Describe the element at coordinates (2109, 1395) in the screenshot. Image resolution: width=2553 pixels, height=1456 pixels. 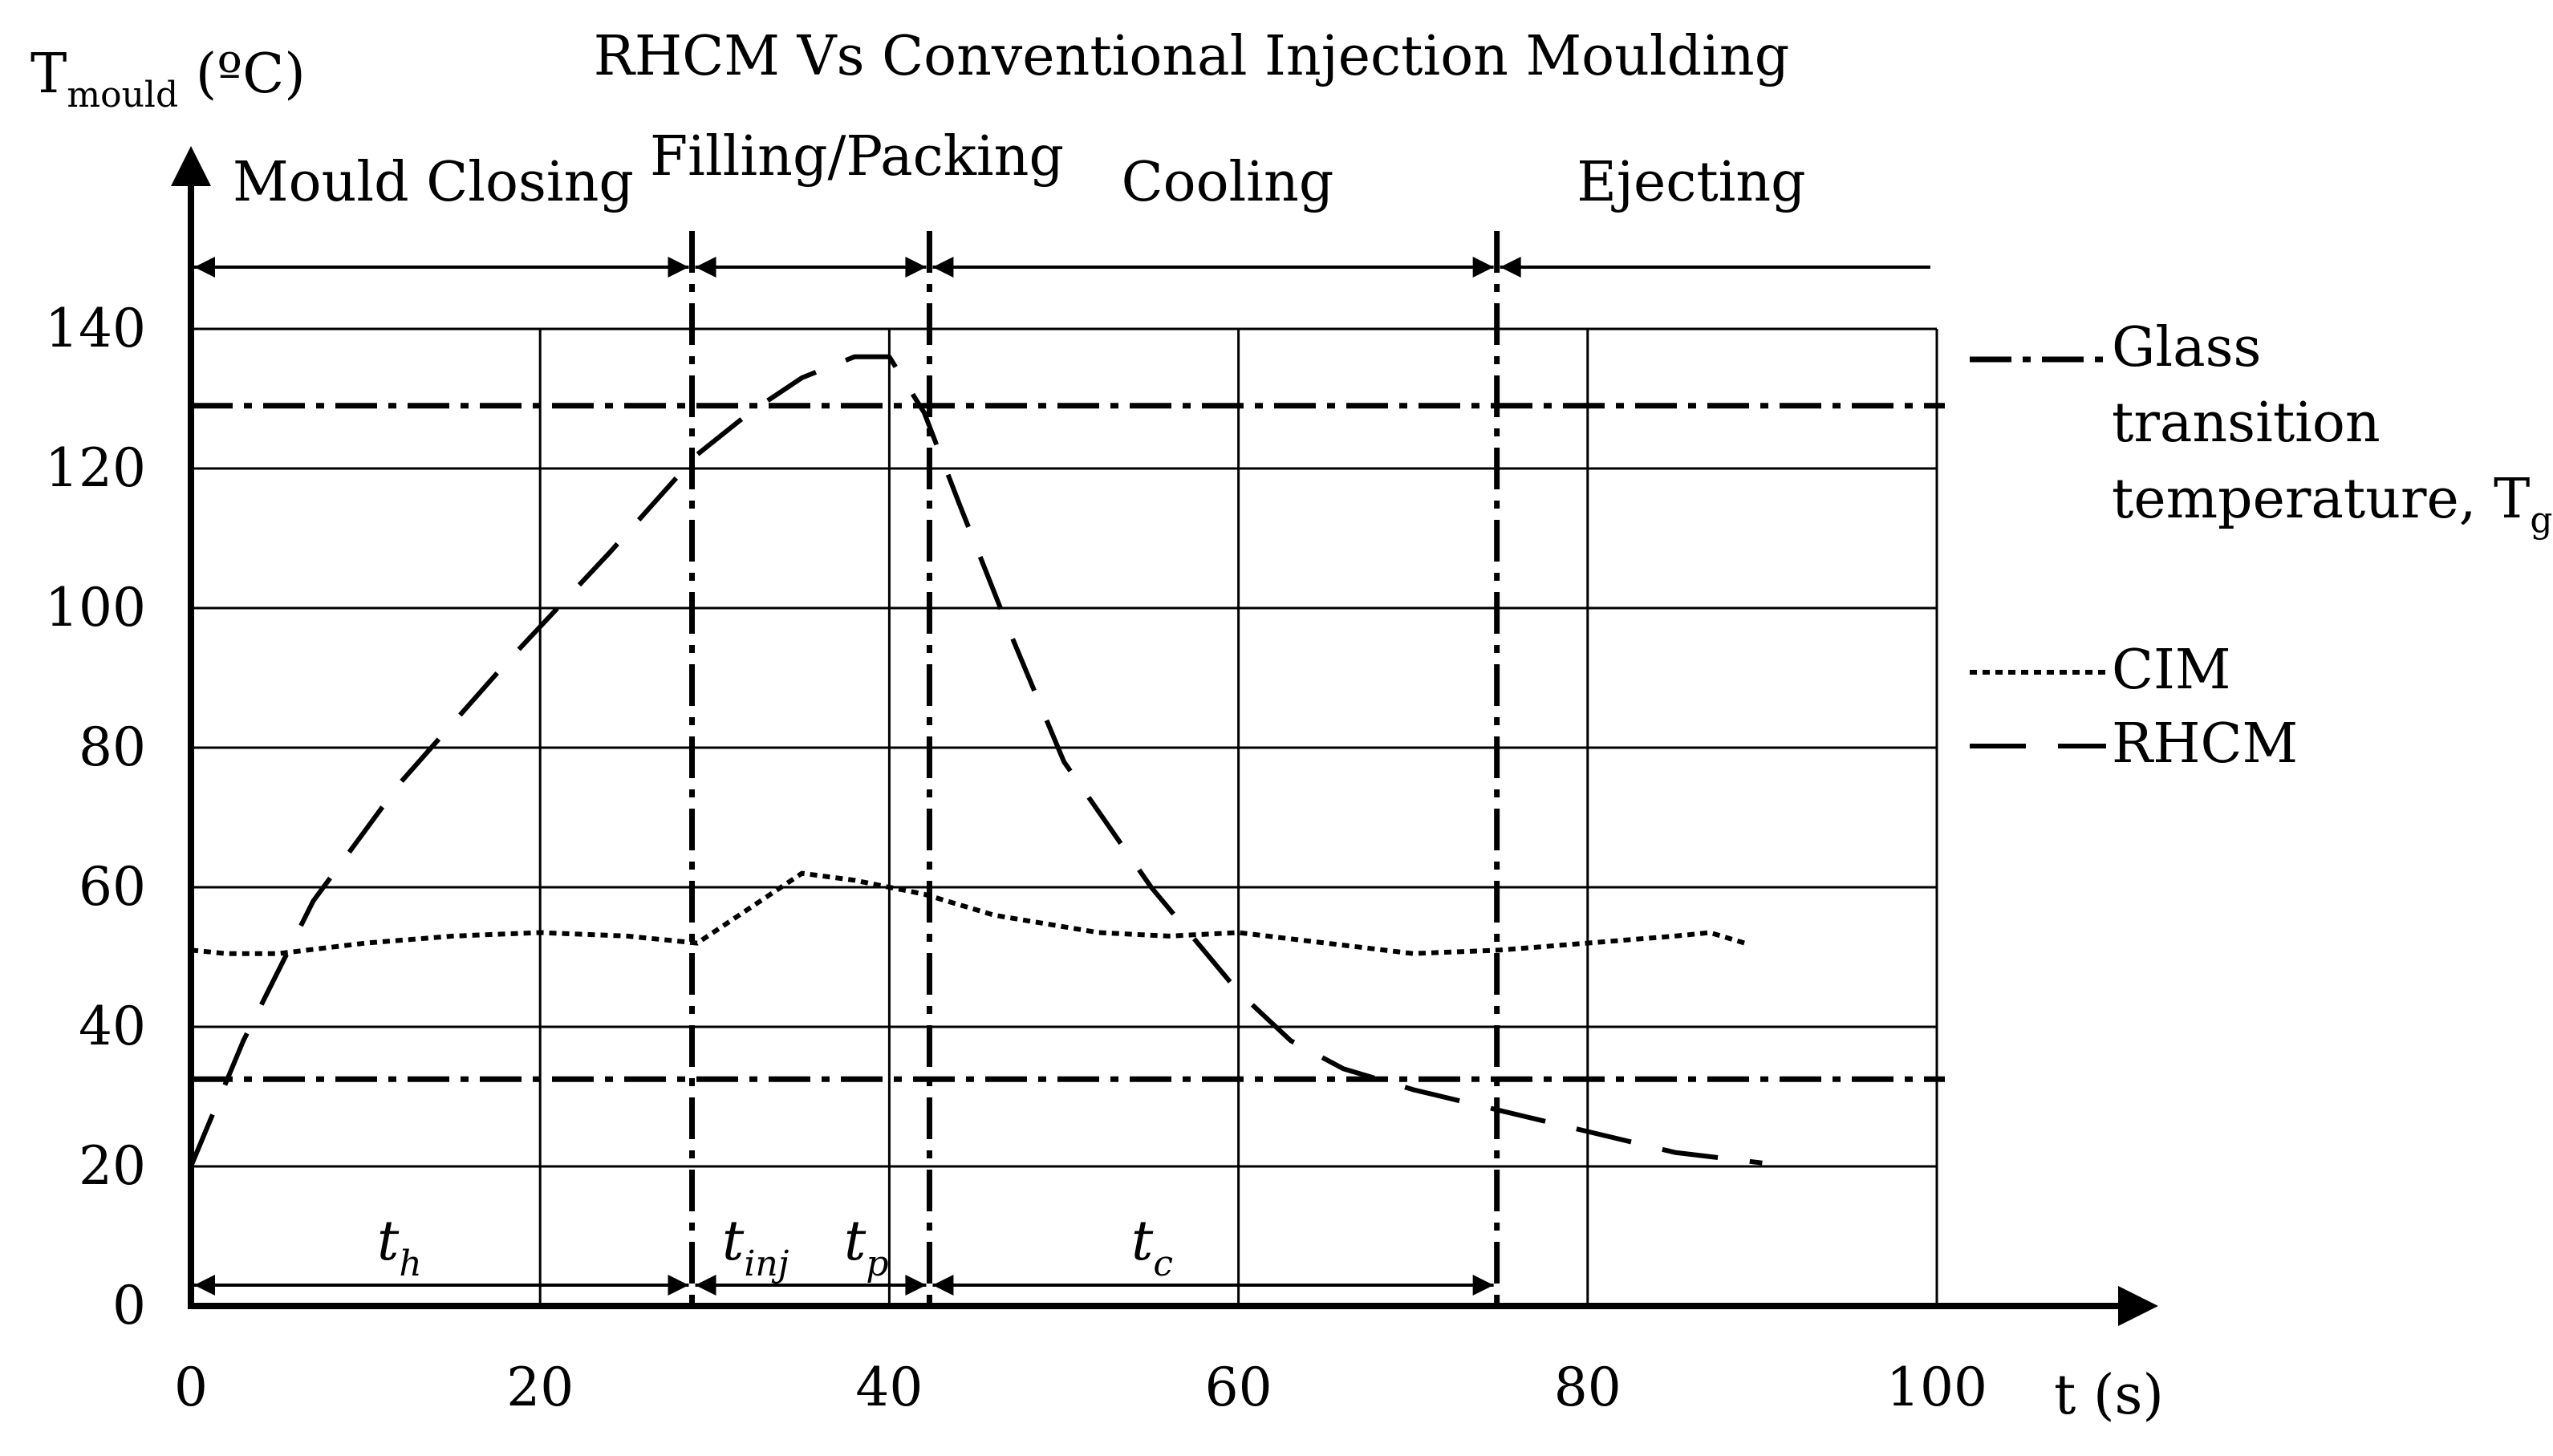
I see `x-axis-label: t (s)` at that location.